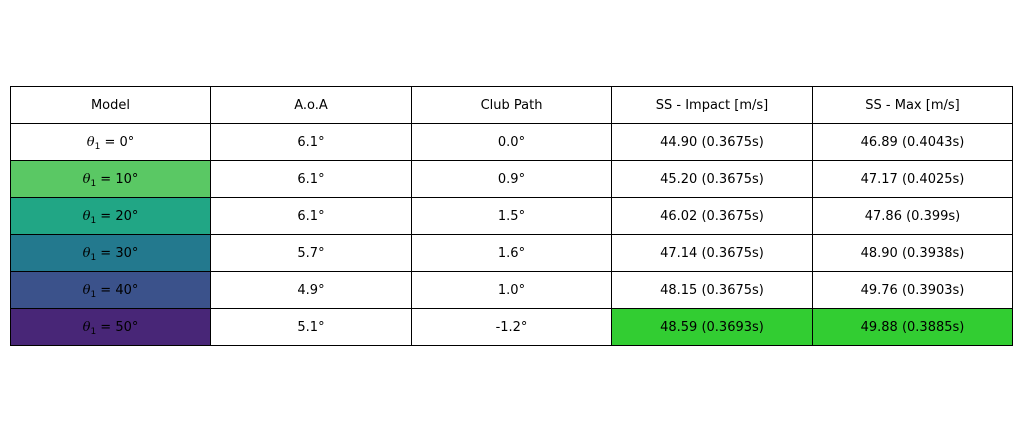  What do you see at coordinates (912, 142) in the screenshot?
I see `ss-max-cell: 46.89 (0.4043s)` at bounding box center [912, 142].